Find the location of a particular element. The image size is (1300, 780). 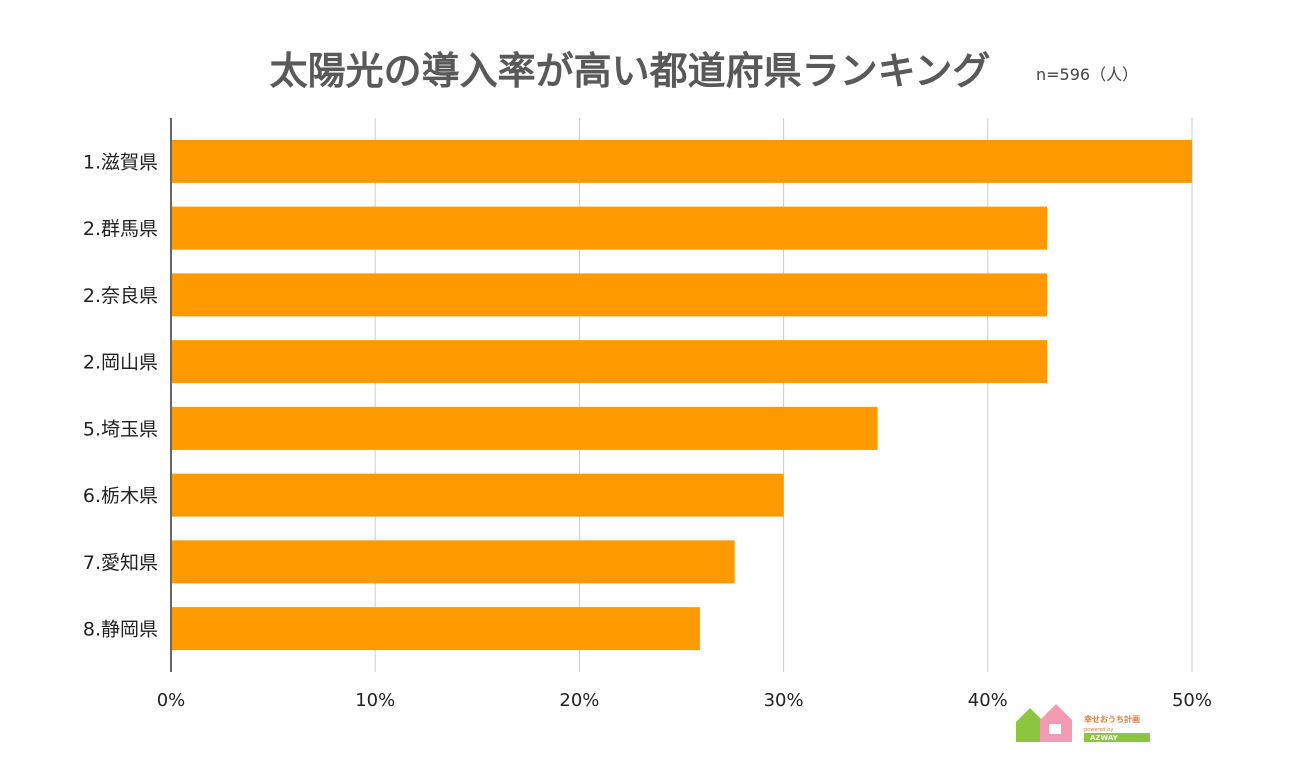

logo-brand-bar is located at coordinates (1117, 737).